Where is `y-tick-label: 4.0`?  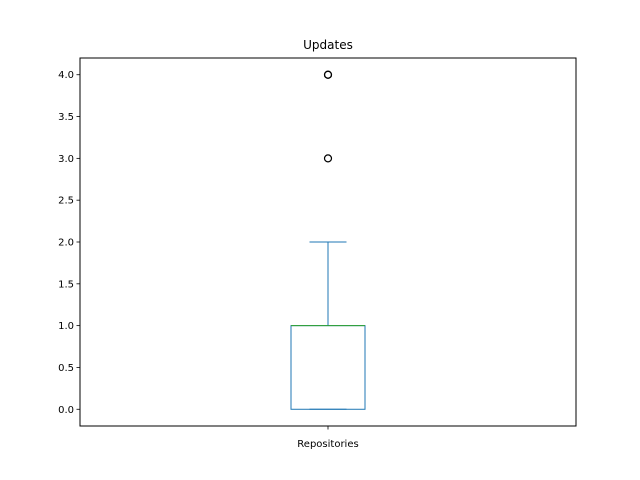 y-tick-label: 4.0 is located at coordinates (66, 75).